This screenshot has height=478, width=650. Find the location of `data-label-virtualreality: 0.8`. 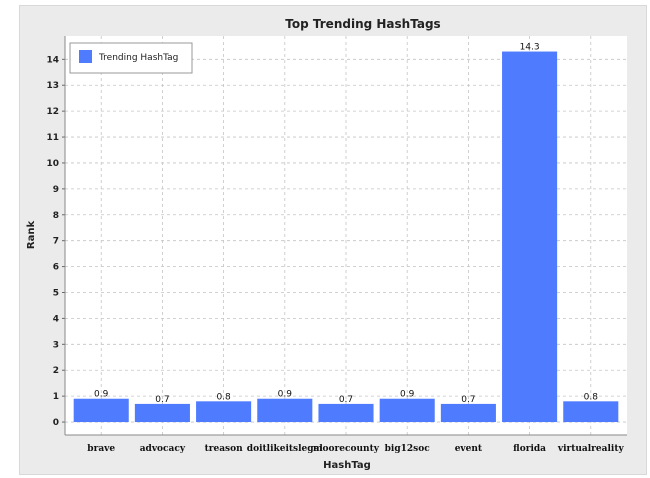

data-label-virtualreality: 0.8 is located at coordinates (591, 397).